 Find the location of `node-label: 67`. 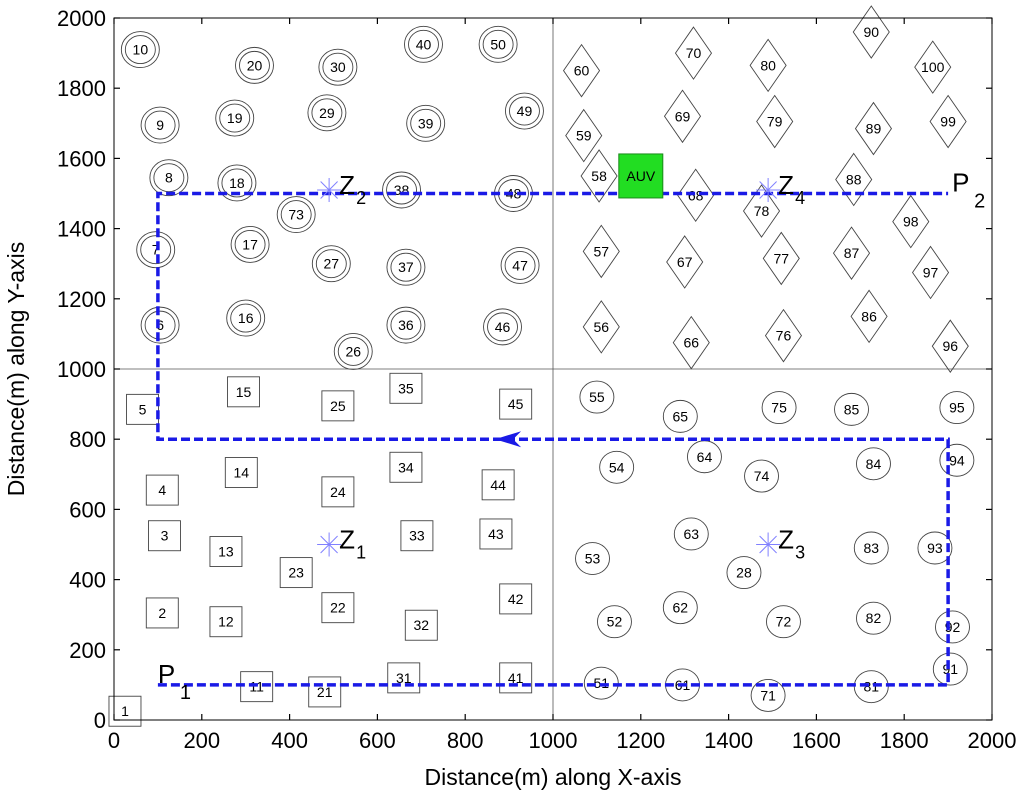

node-label: 67 is located at coordinates (685, 262).